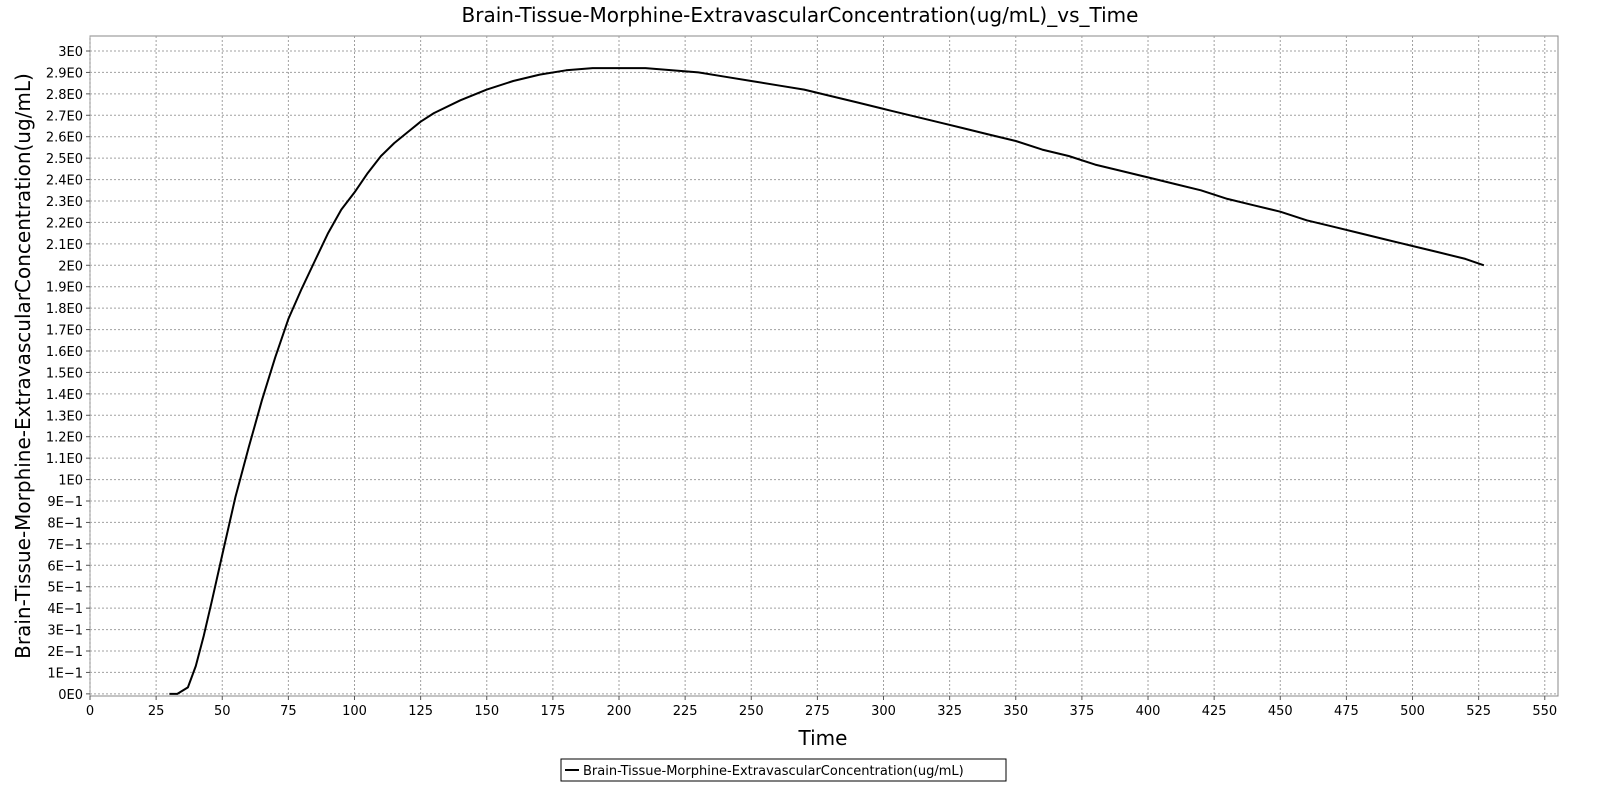 The height and width of the screenshot is (800, 1600). What do you see at coordinates (486, 711) in the screenshot?
I see `x-tick-label: 150` at bounding box center [486, 711].